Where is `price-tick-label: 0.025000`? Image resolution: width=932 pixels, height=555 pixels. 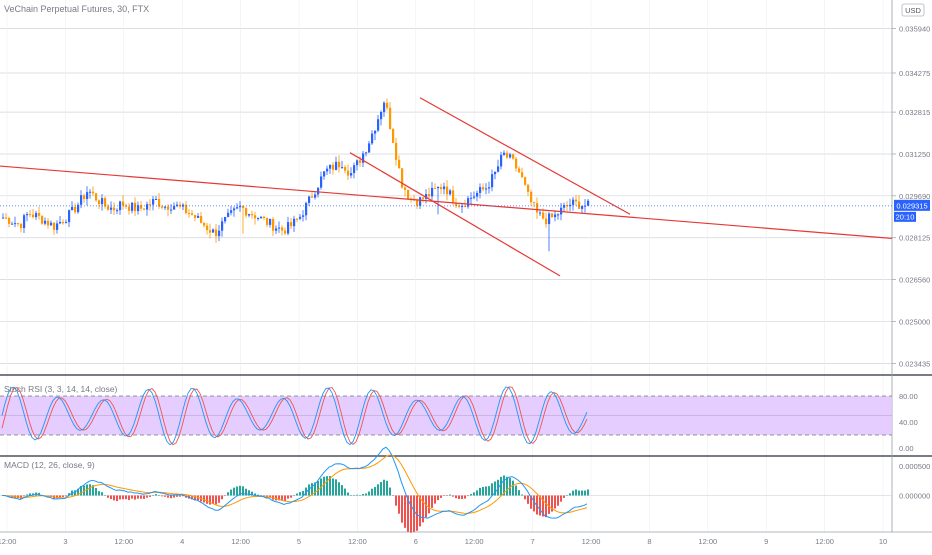 price-tick-label: 0.025000 is located at coordinates (914, 321).